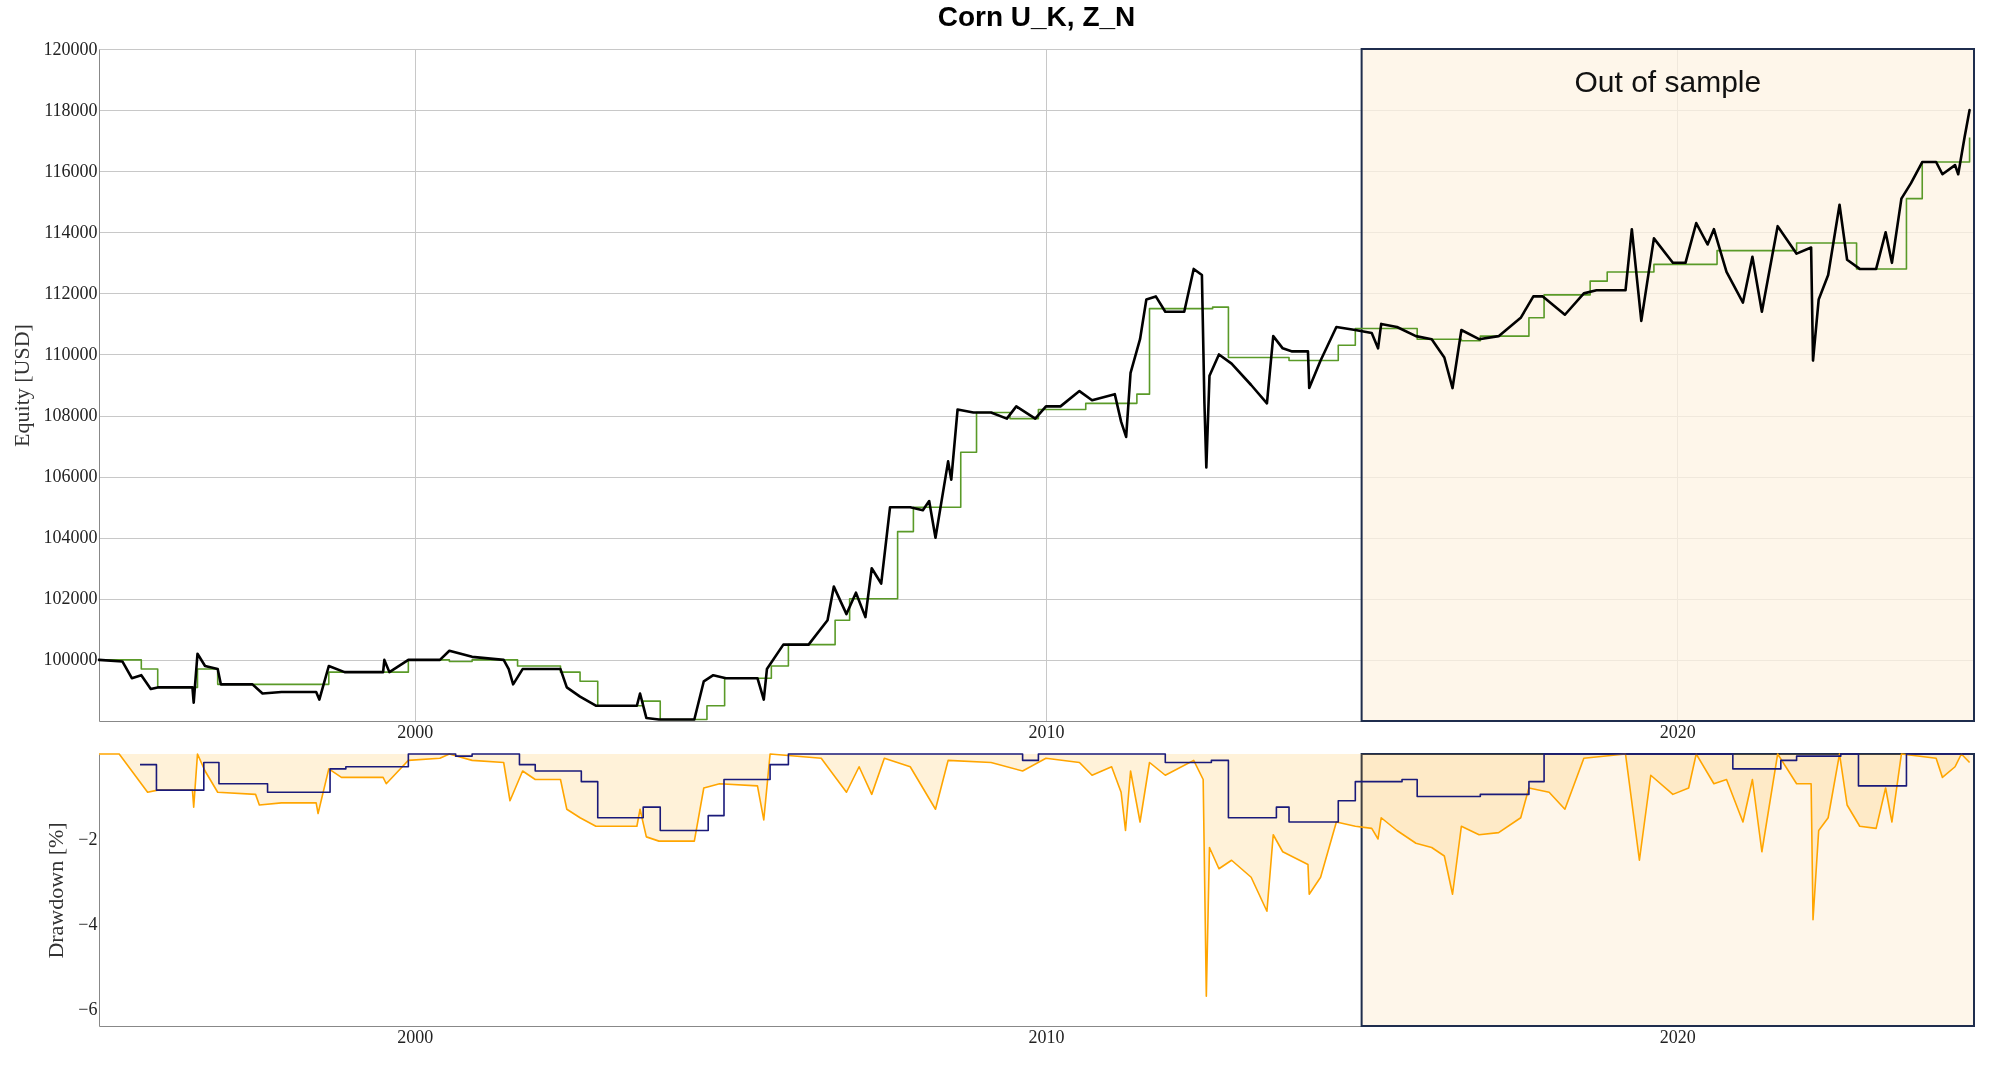  Describe the element at coordinates (71, 170) in the screenshot. I see `y-tick-label: 116000` at that location.